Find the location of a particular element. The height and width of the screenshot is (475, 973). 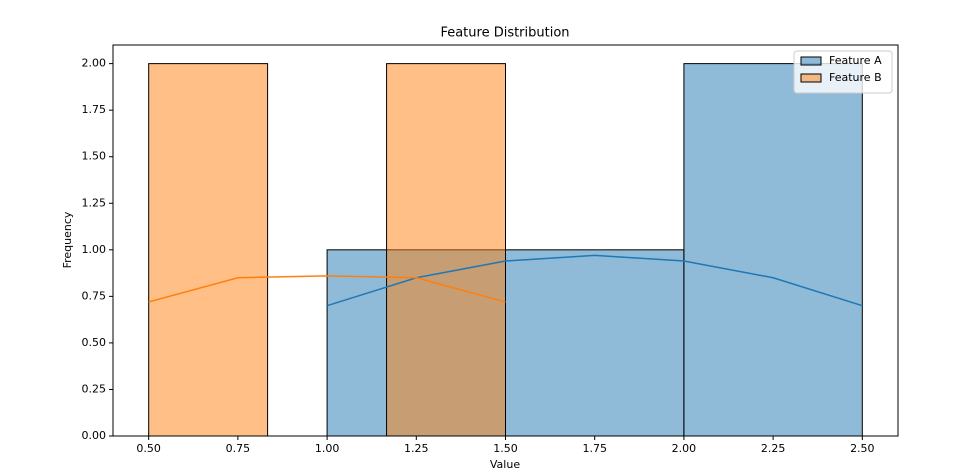

y-tick-label: 1.00 is located at coordinates (94, 249).